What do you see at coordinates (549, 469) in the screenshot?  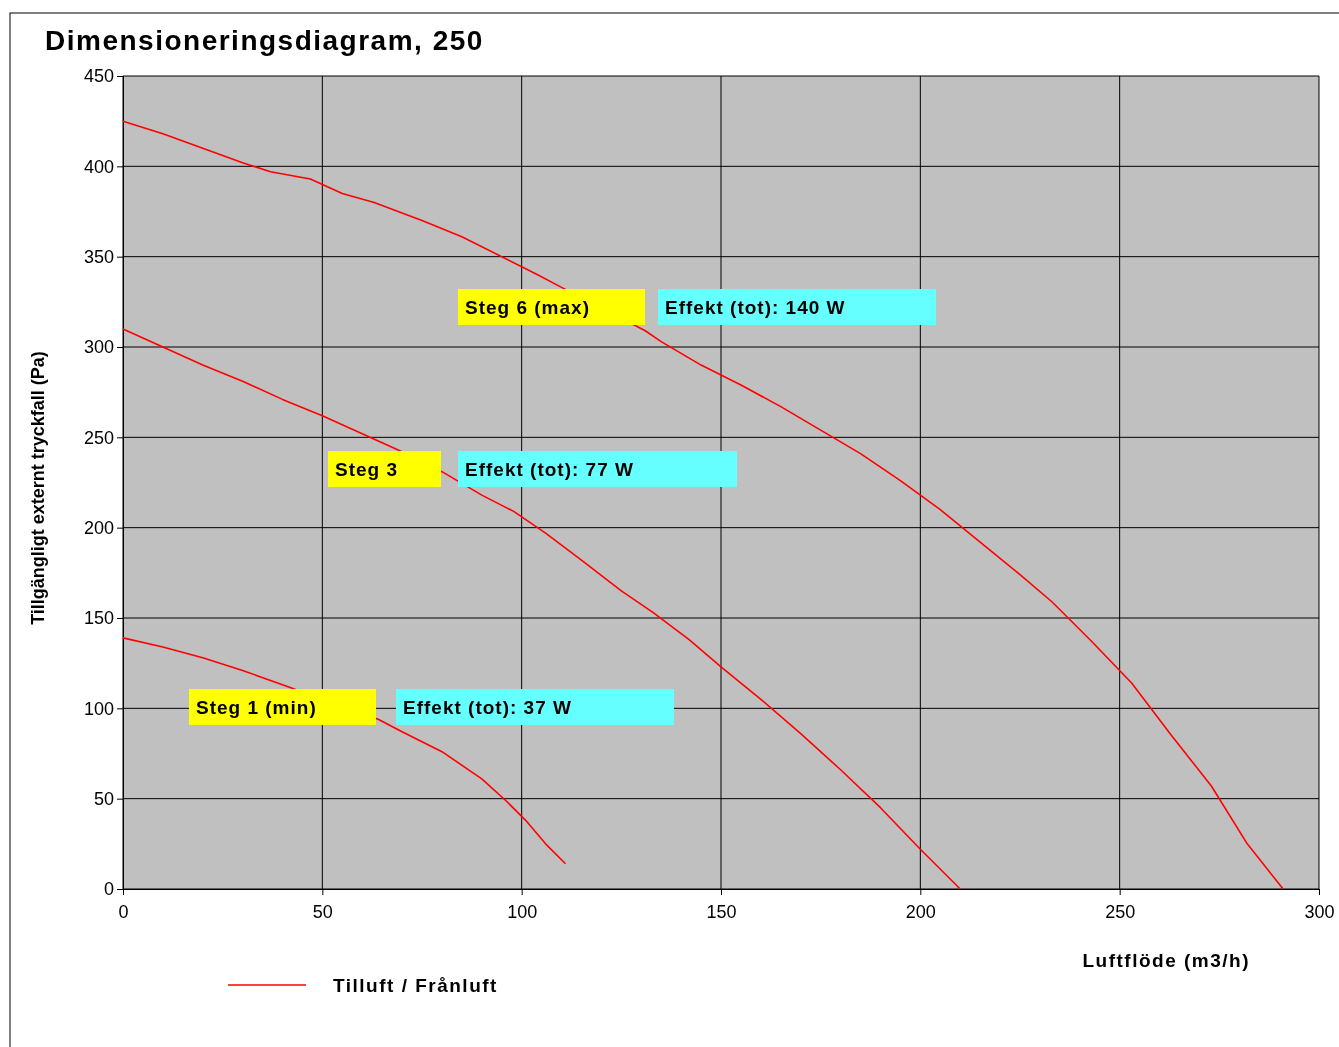 I see `annotation: Effekt (tot): 77 W` at bounding box center [549, 469].